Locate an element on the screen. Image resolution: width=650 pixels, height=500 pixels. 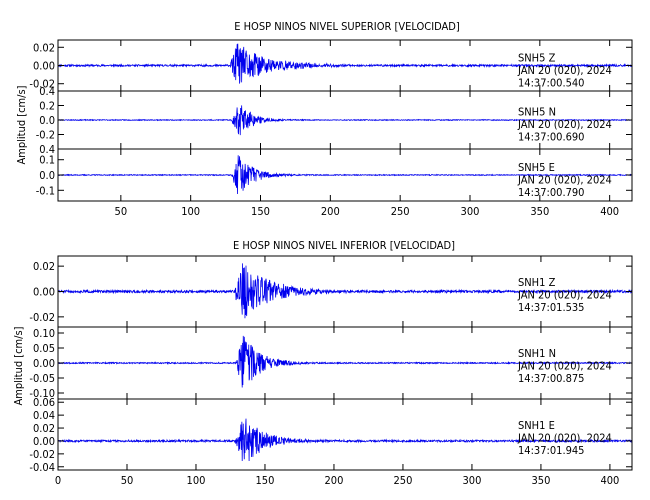
chart-title: E HOSP NINOS NIVEL SUPERIOR [VELOCIDAD] is located at coordinates (347, 26).